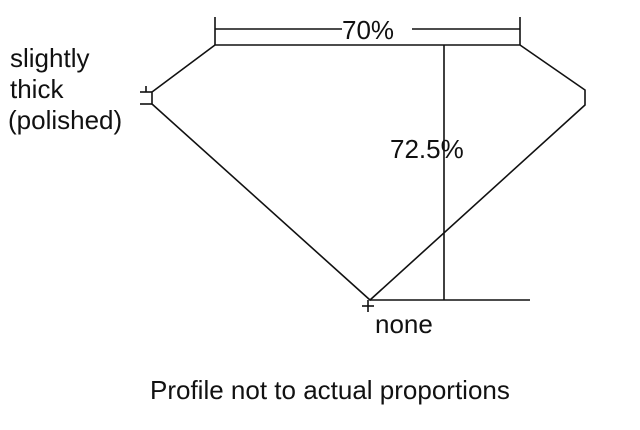 The width and height of the screenshot is (640, 430). Describe the element at coordinates (330, 390) in the screenshot. I see `caption: Profile not to actual proportions` at that location.